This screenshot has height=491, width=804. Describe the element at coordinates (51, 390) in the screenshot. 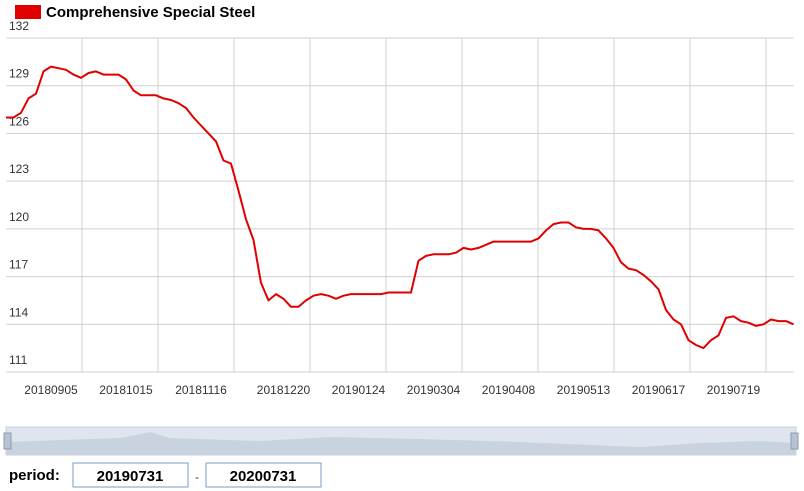

I see `x-tick-label: 20180905` at that location.